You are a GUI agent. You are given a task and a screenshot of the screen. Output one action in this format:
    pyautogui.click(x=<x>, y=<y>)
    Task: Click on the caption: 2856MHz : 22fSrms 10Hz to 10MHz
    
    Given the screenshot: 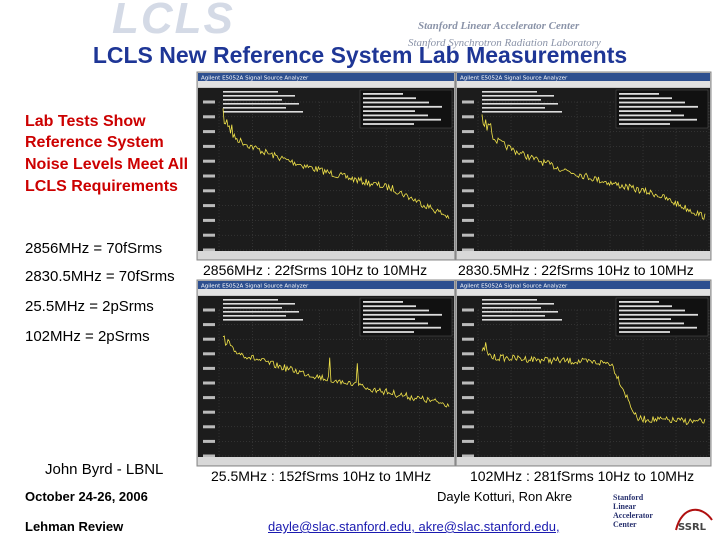 What is the action you would take?
    pyautogui.click(x=315, y=270)
    